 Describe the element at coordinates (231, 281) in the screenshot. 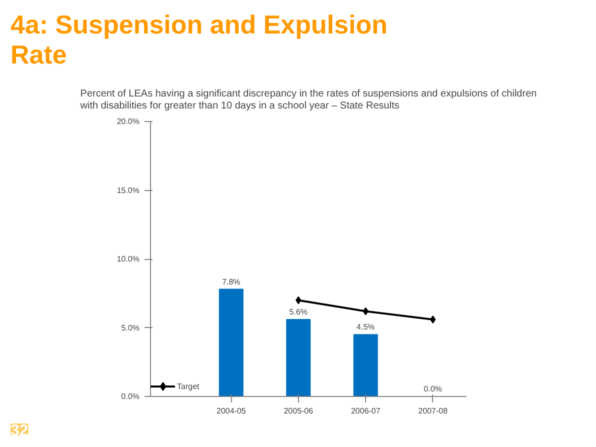

I see `data-label: 7.8%` at that location.